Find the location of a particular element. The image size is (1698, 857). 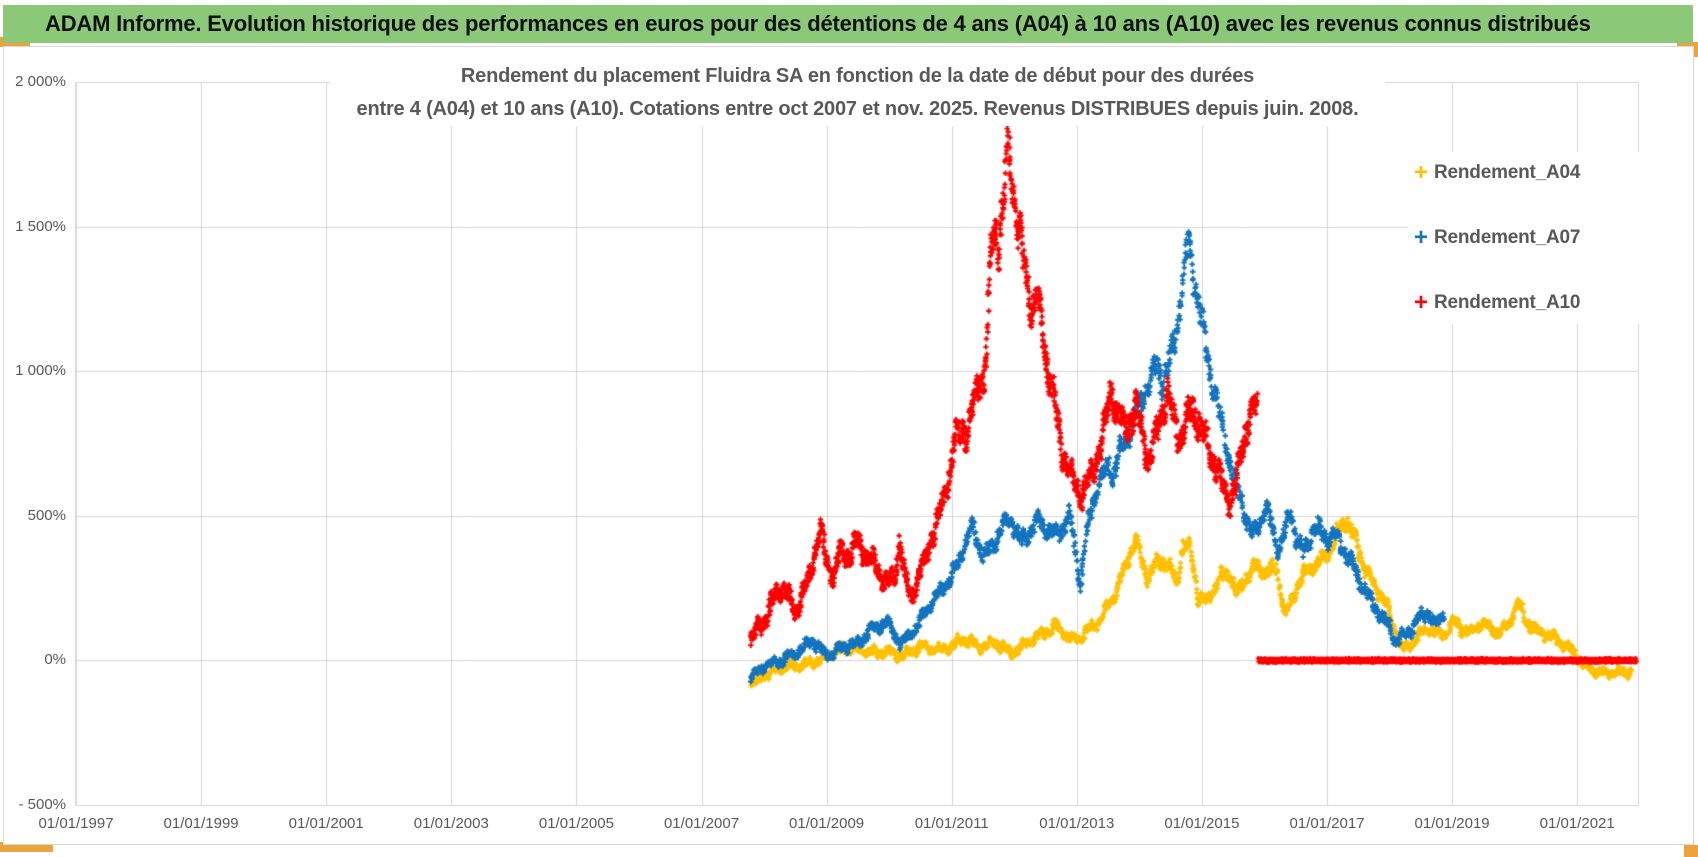

y-tick-label: 2 000% is located at coordinates (40, 81).